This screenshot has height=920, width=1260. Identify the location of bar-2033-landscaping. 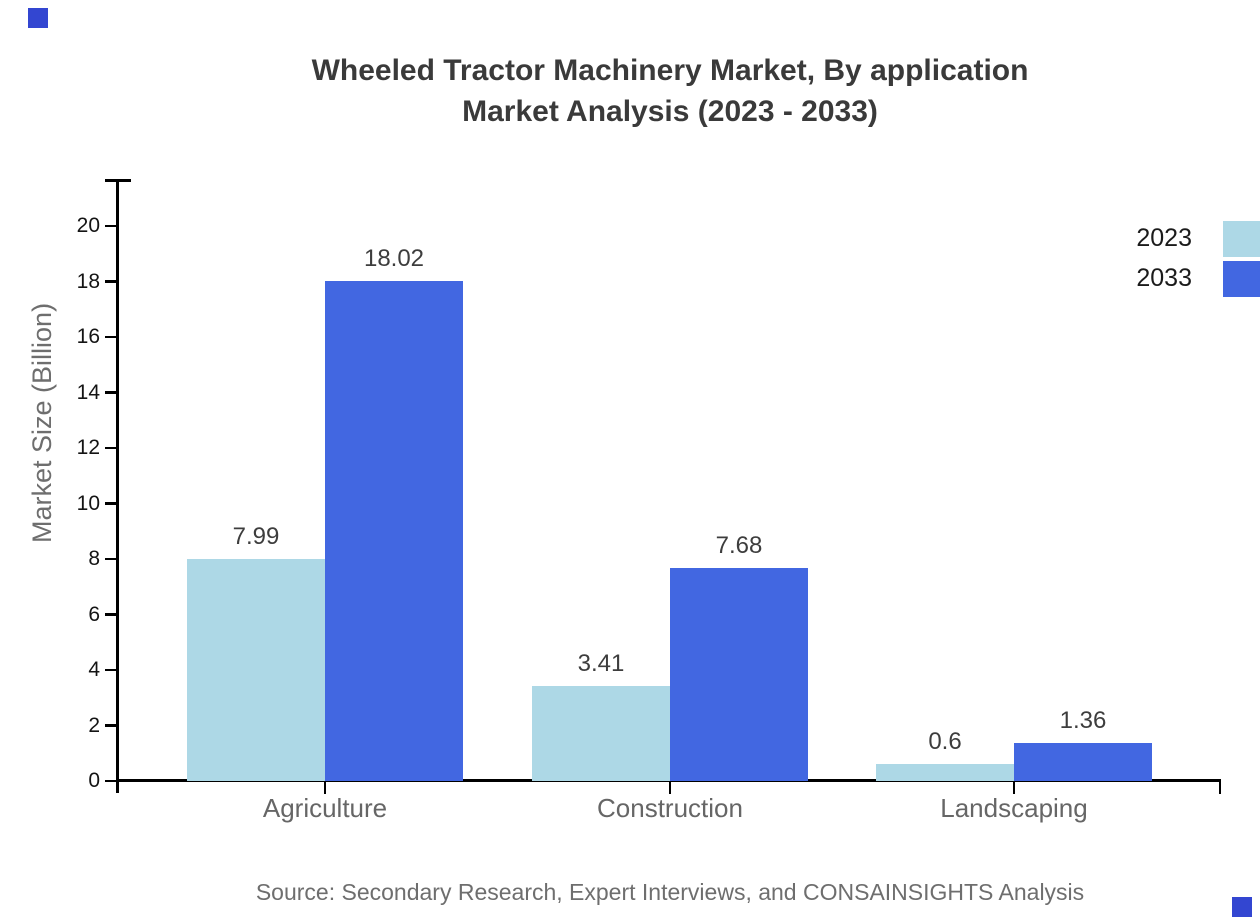
(1083, 762).